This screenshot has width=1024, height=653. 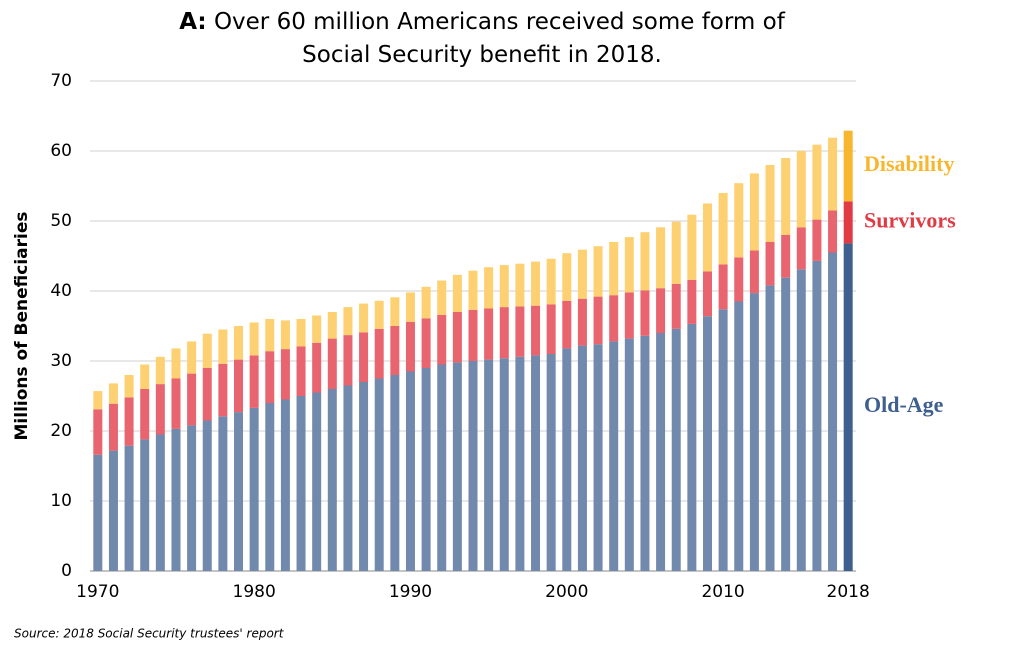 What do you see at coordinates (61, 361) in the screenshot?
I see `y-tick-label: 30` at bounding box center [61, 361].